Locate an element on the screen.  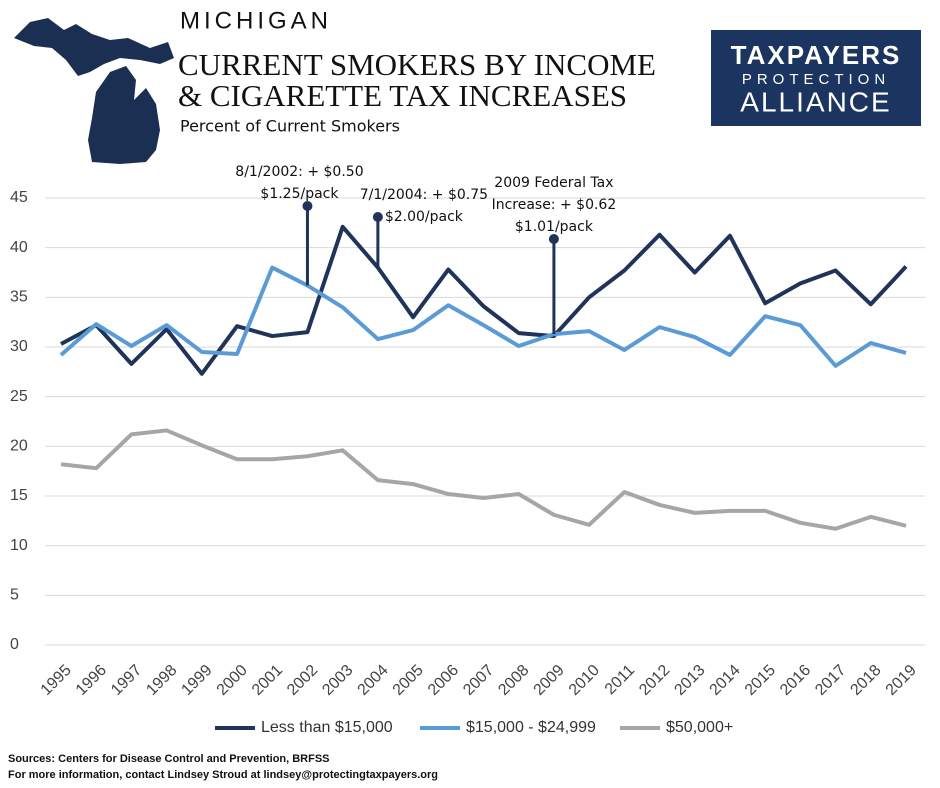
x-tick-label: 2016 is located at coordinates (795, 680).